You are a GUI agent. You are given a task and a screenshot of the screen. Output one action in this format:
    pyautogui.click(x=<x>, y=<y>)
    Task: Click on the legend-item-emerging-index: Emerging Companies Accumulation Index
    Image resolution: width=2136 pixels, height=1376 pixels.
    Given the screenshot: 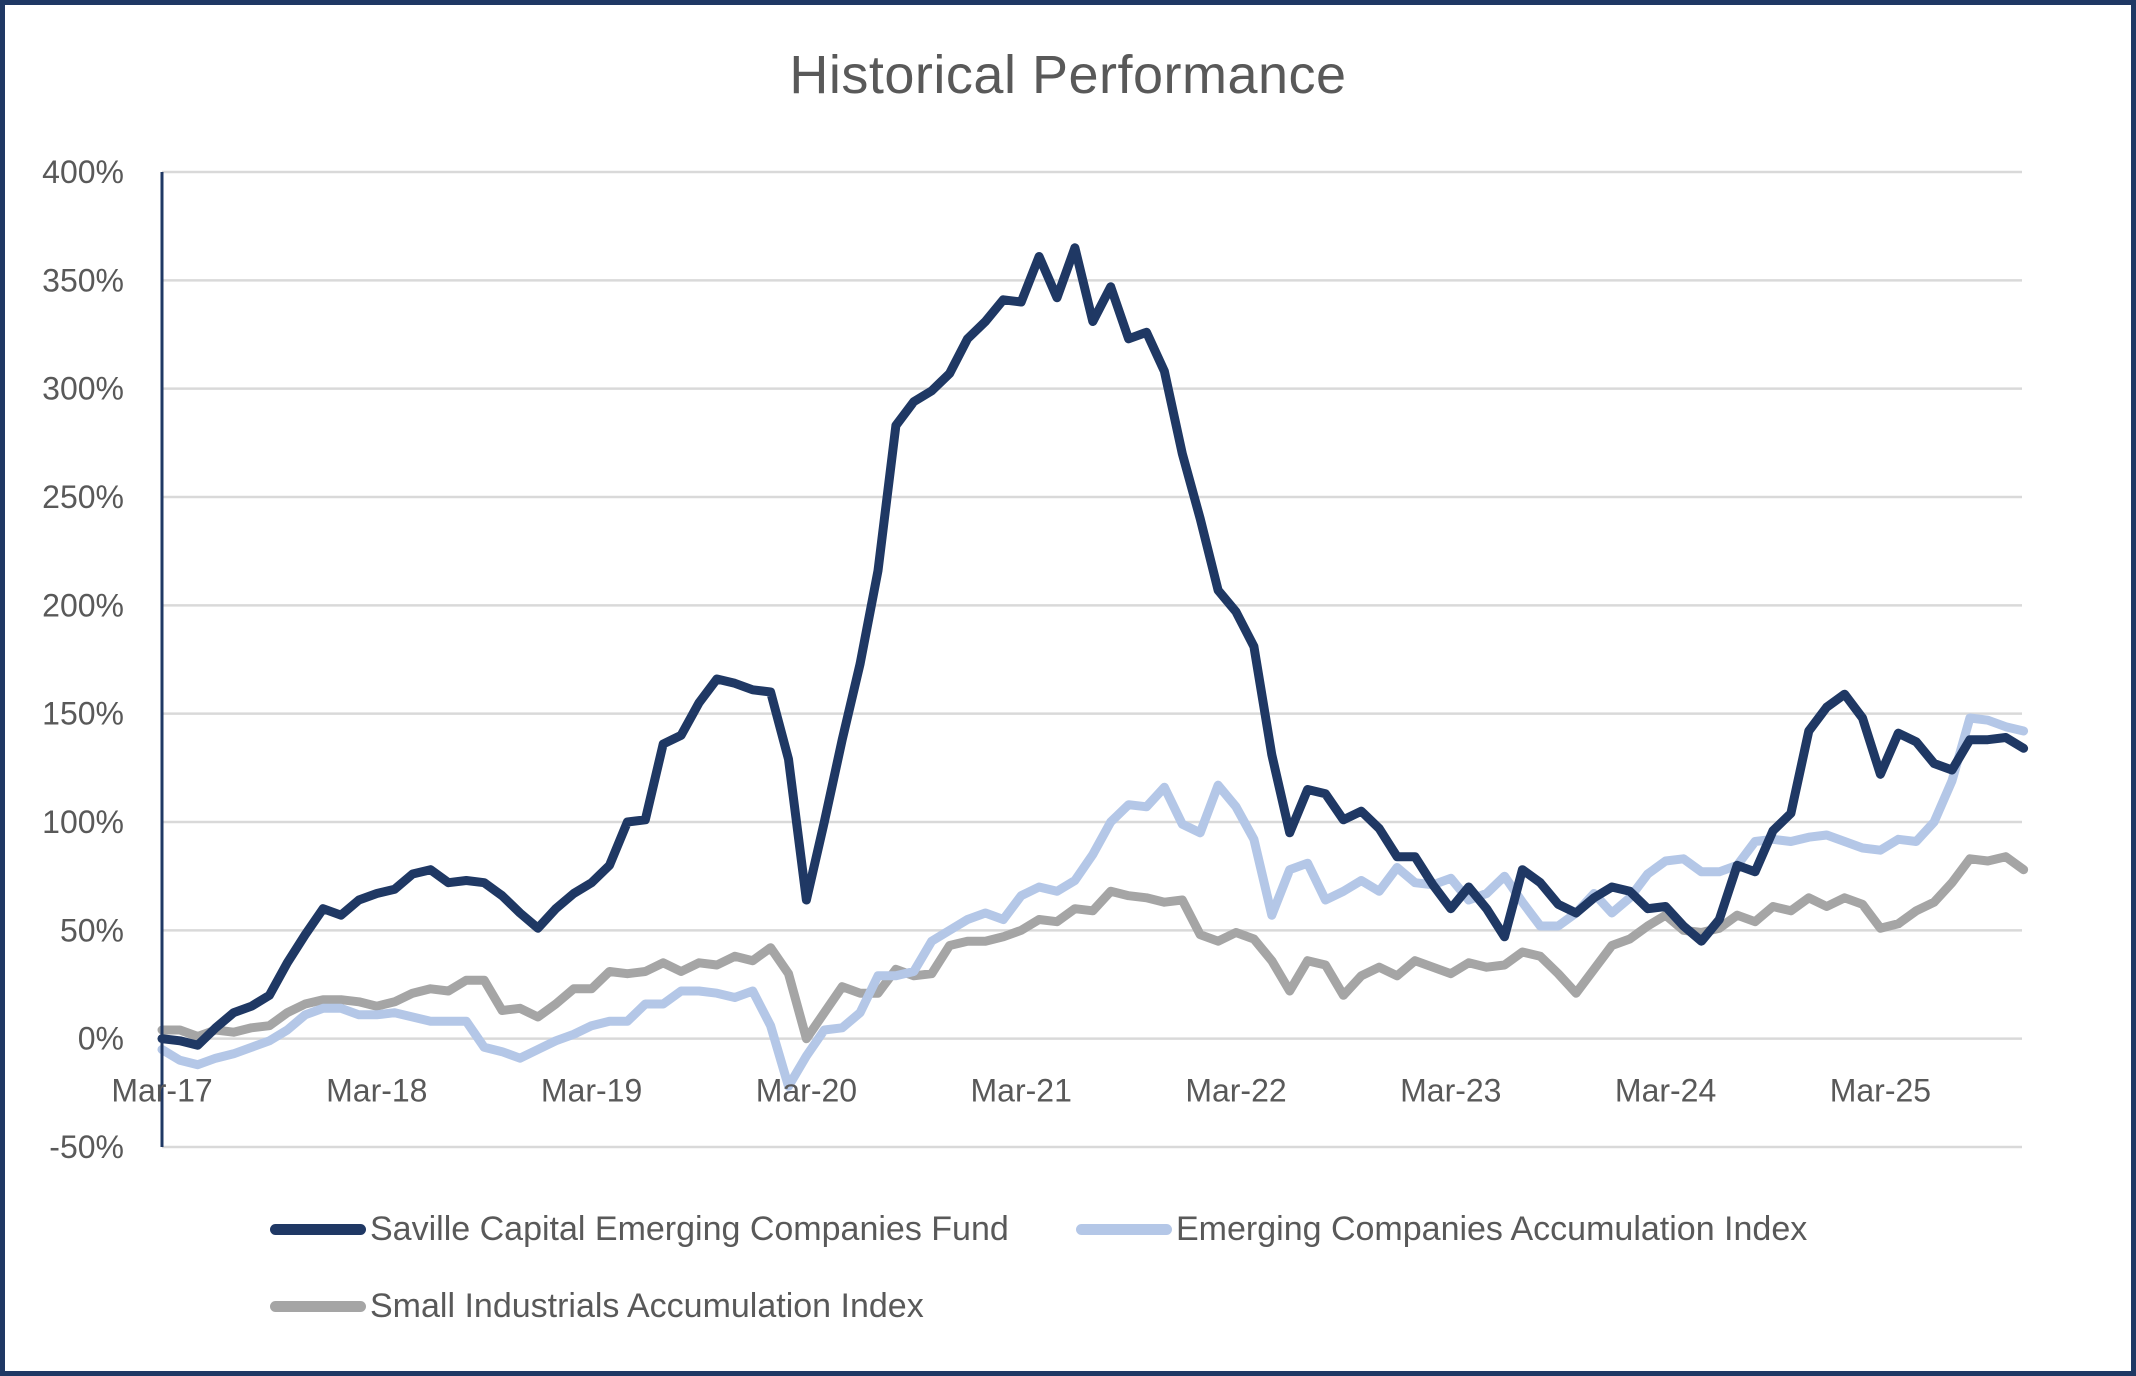 What is the action you would take?
    pyautogui.click(x=1441, y=1229)
    